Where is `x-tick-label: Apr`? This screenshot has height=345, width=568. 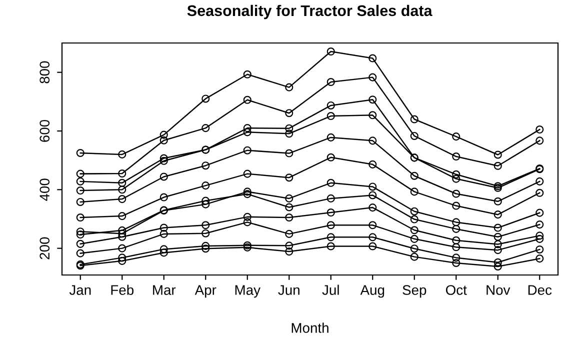
x-tick-label: Apr is located at coordinates (205, 291).